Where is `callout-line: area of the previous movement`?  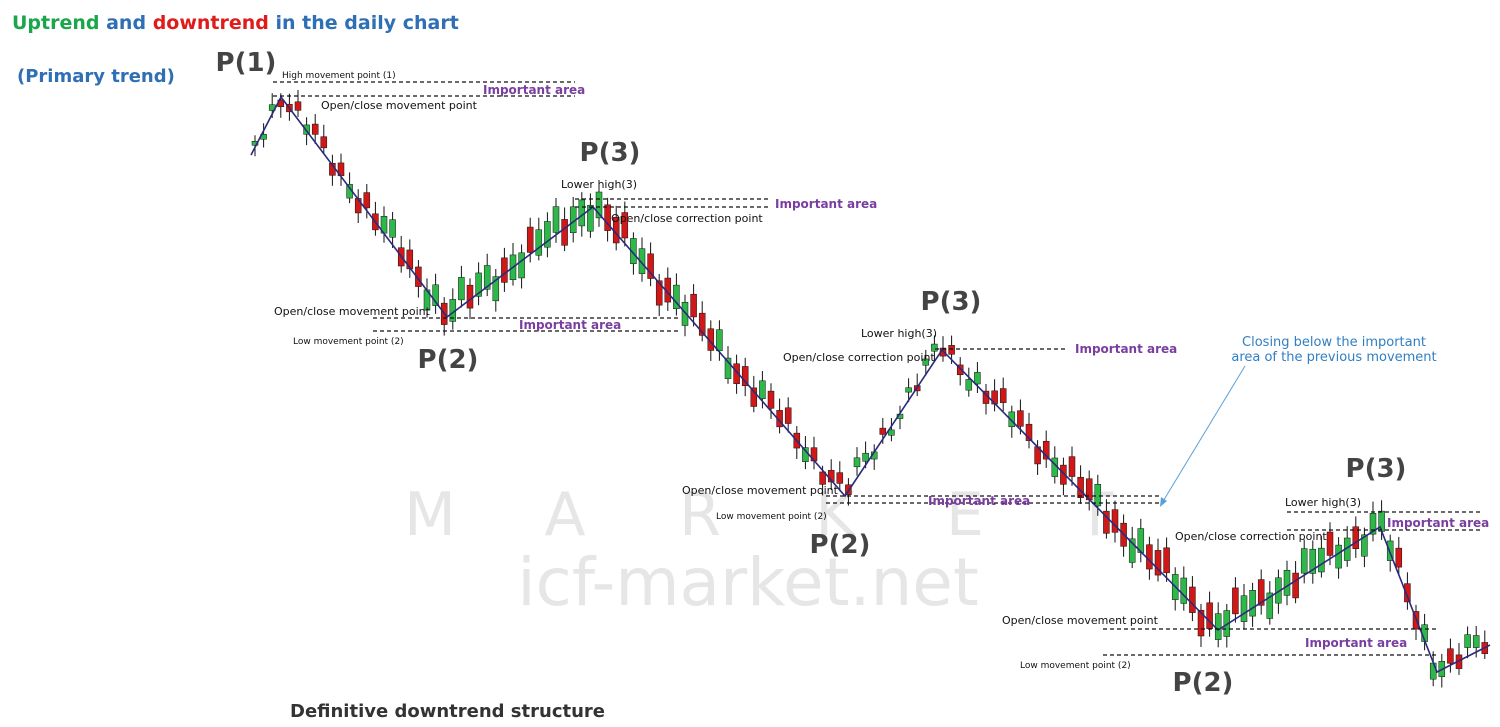 callout-line: area of the previous movement is located at coordinates (1333, 357).